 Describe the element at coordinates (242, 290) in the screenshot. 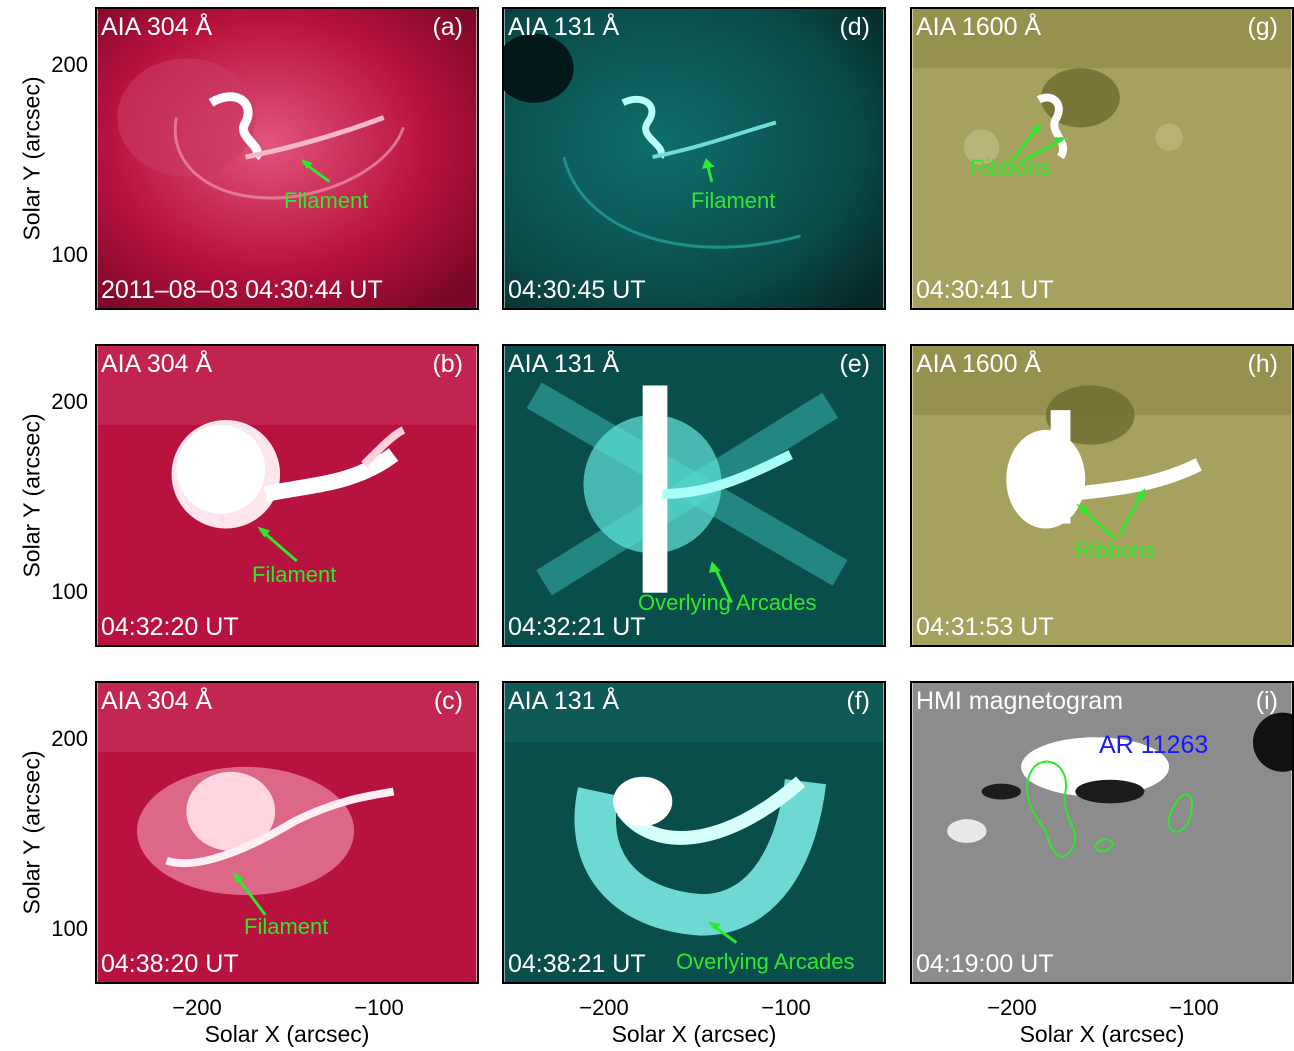

I see `timestamp-label: 2011–08–03 04:30:44 UT` at that location.